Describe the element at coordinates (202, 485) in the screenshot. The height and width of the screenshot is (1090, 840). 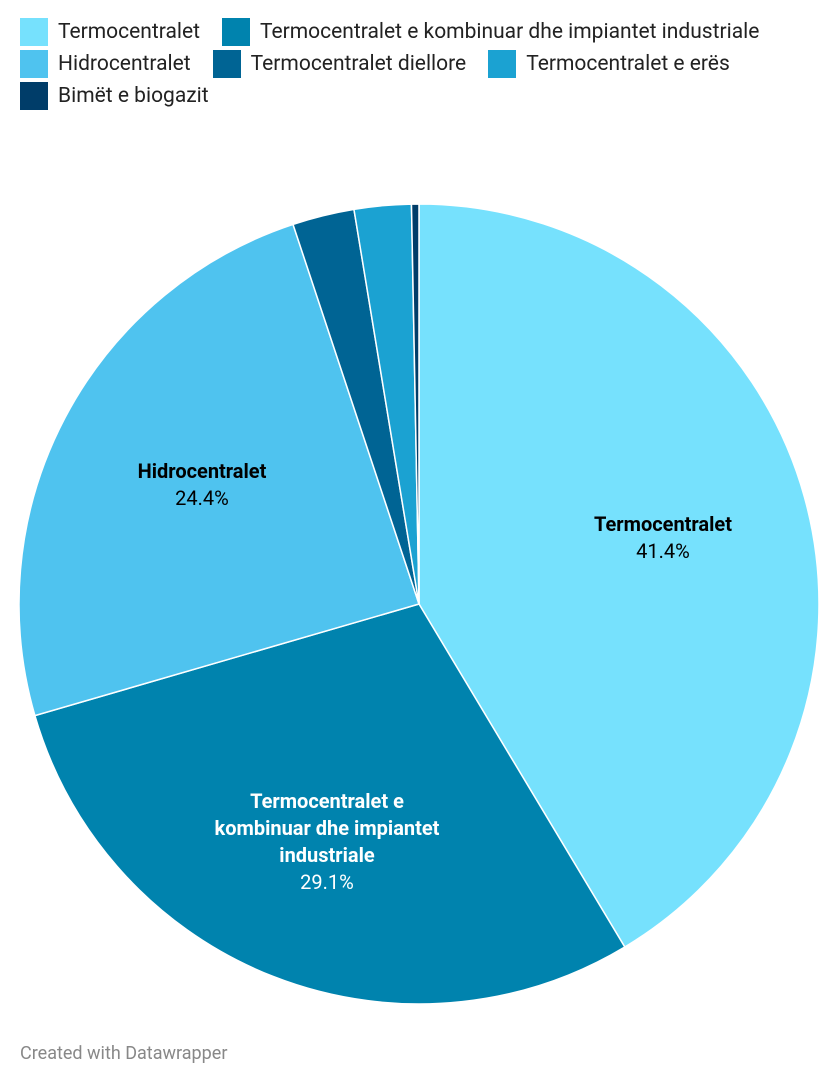
I see `slice-label: Hidrocentralet 24.4%` at that location.